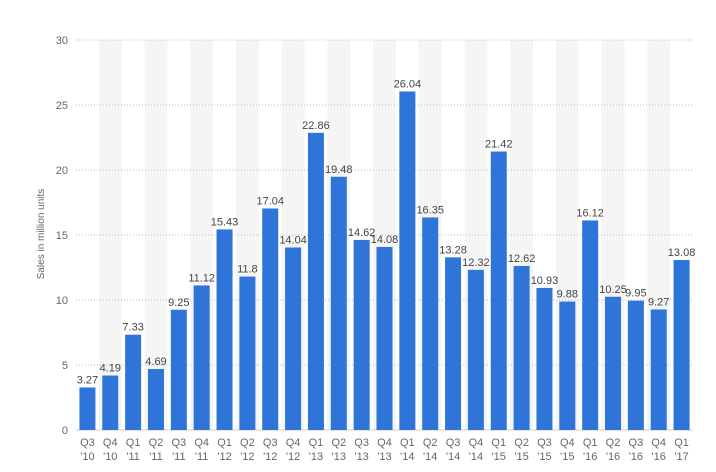 Image resolution: width=716 pixels, height=472 pixels. Describe the element at coordinates (635, 294) in the screenshot. I see `value-label: 9.95` at that location.